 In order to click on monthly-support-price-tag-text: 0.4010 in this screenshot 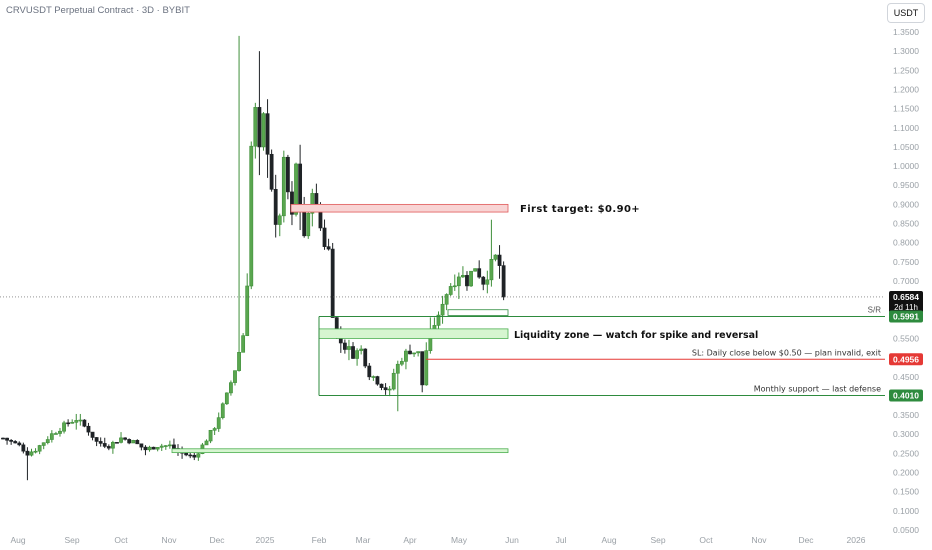, I will do `click(906, 396)`.